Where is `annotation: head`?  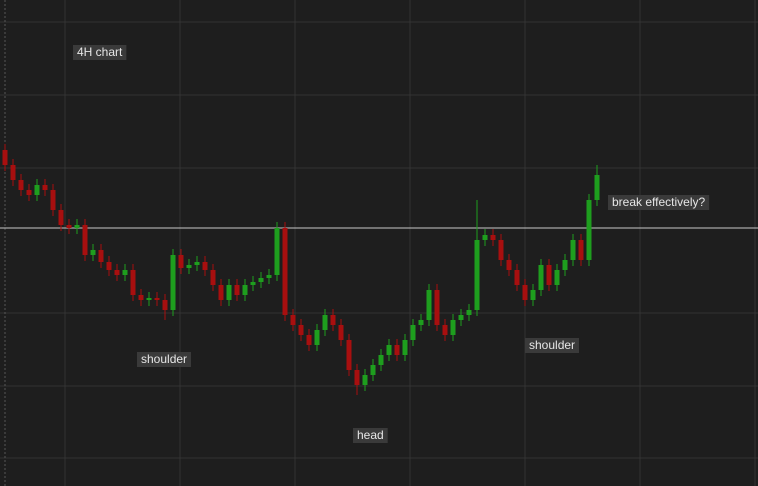 annotation: head is located at coordinates (370, 435).